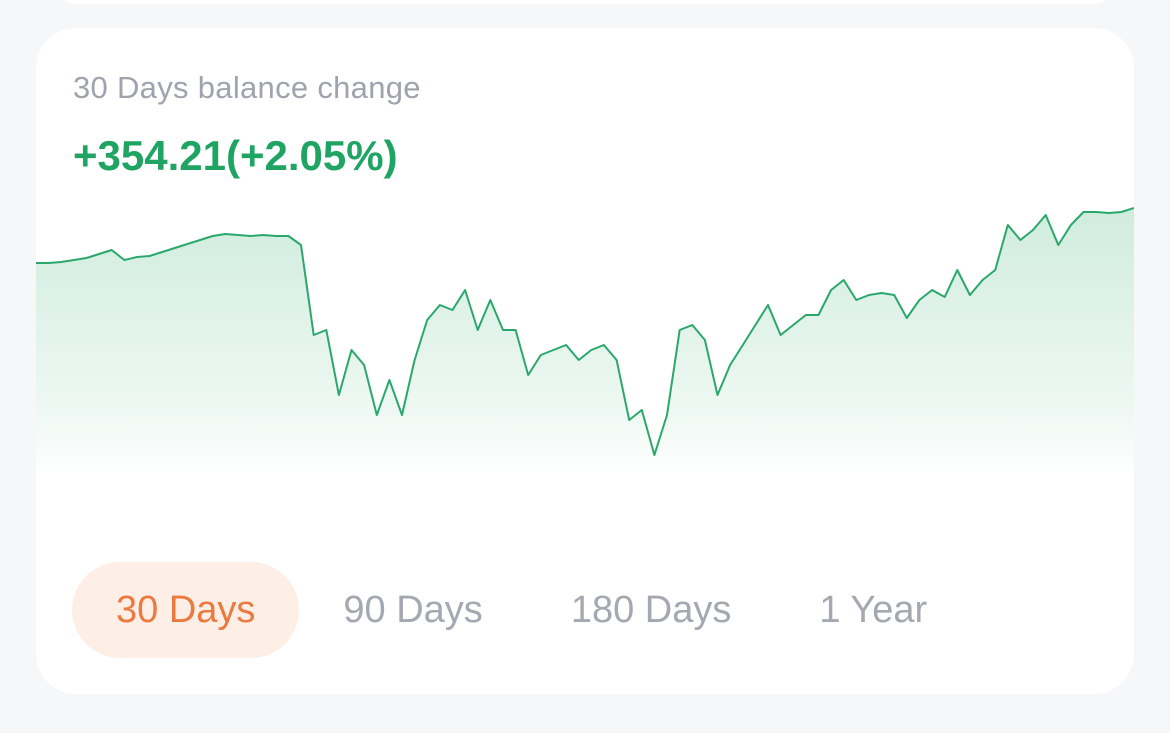  Describe the element at coordinates (413, 610) in the screenshot. I see `range-tab: 90 Days` at that location.